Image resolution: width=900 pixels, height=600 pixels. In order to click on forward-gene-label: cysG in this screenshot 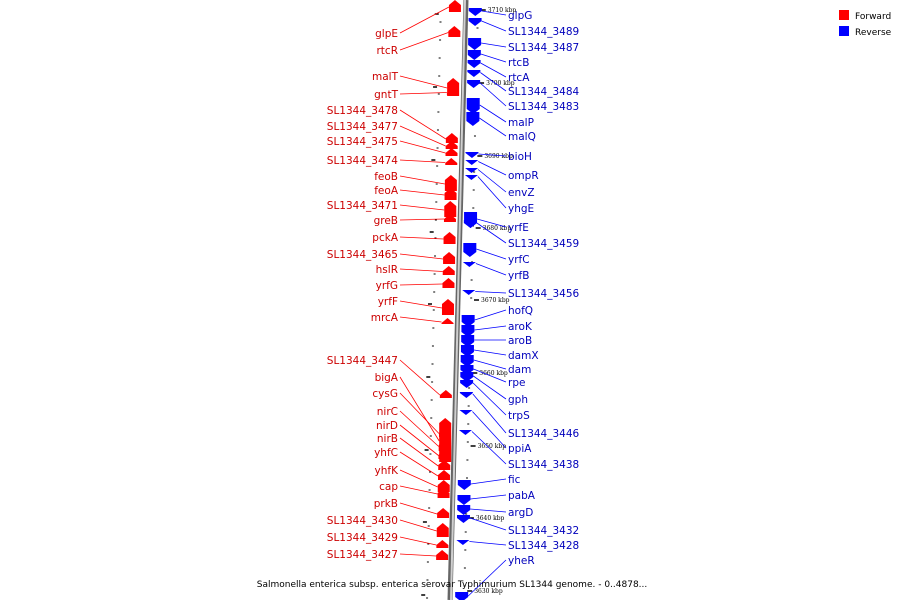, I will do `click(385, 394)`.